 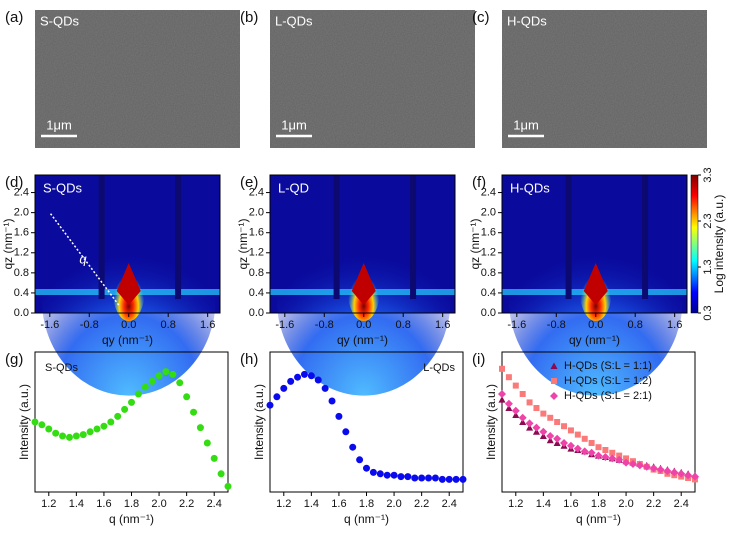 What do you see at coordinates (488, 253) in the screenshot?
I see `y-tick-label: 1.2` at bounding box center [488, 253].